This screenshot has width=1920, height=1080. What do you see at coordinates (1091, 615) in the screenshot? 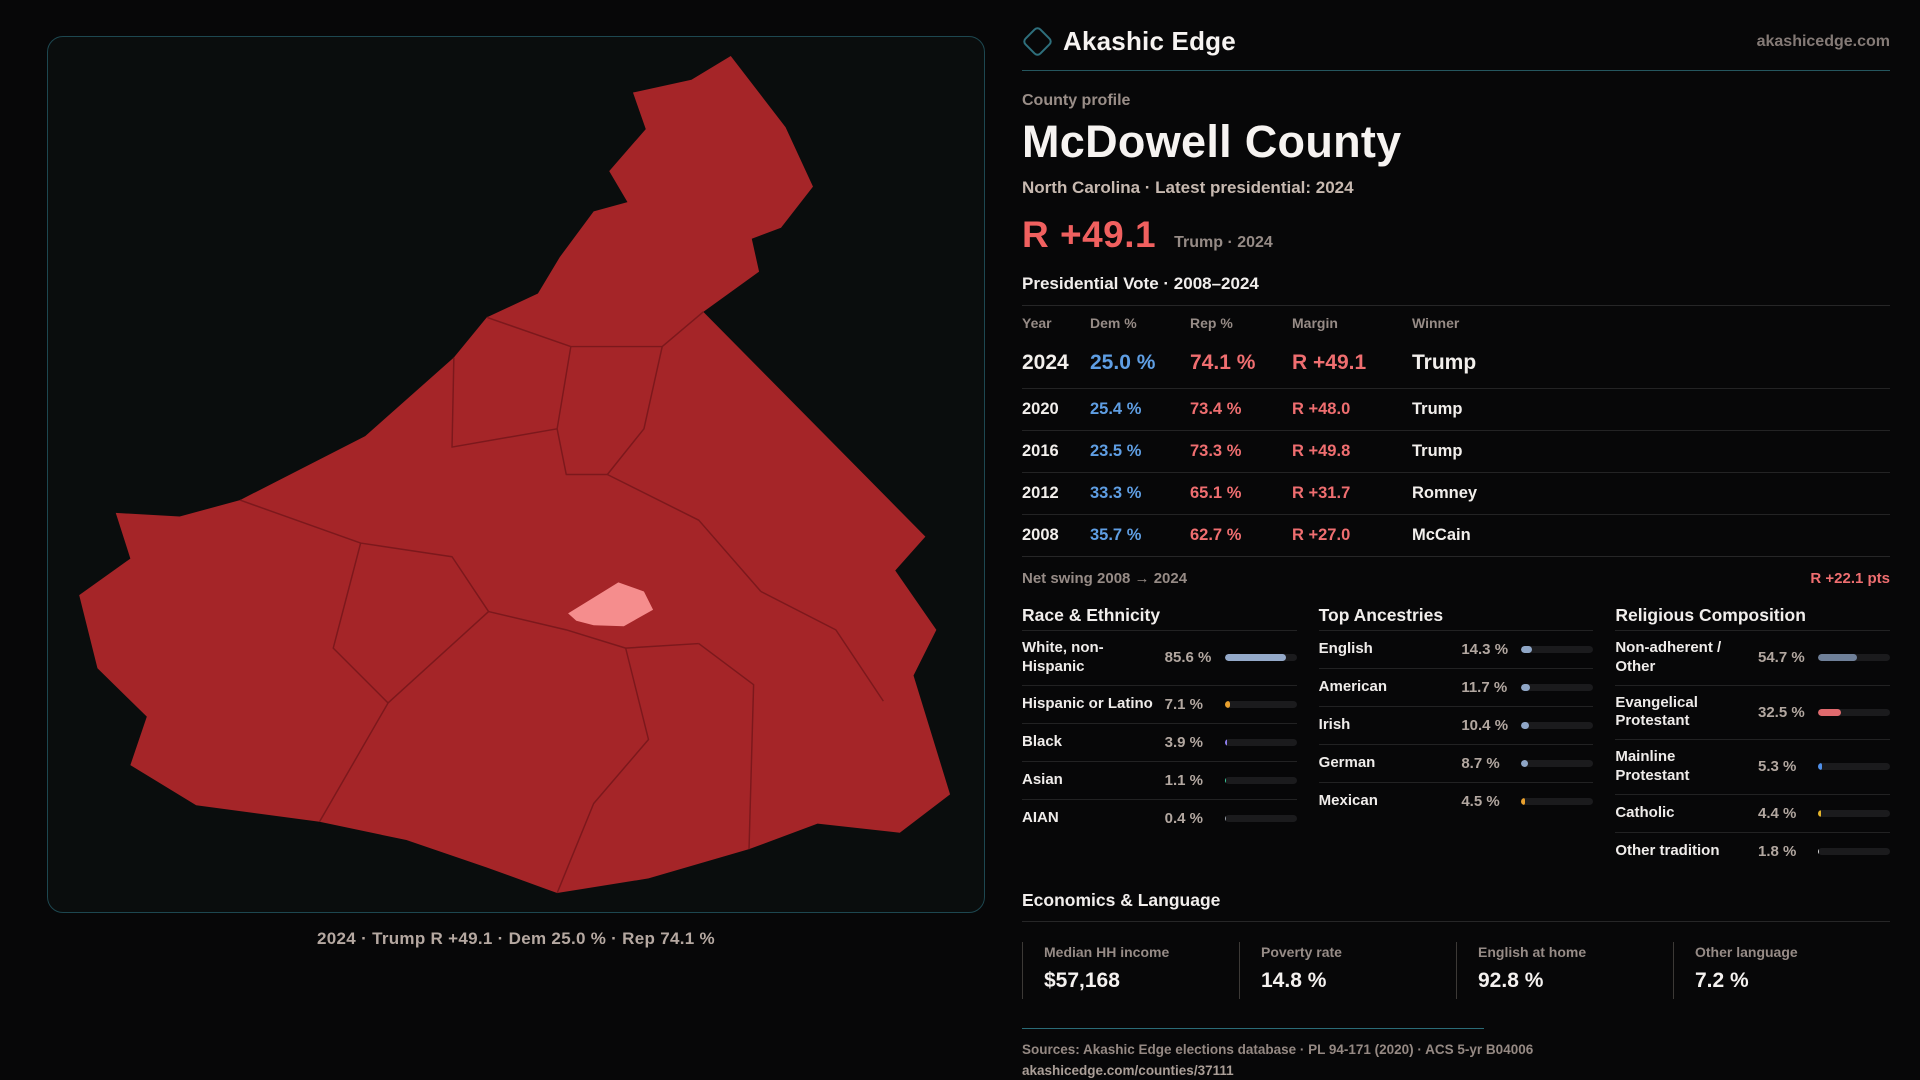
I see `race-section-title: Race & Ethnicity` at bounding box center [1091, 615].